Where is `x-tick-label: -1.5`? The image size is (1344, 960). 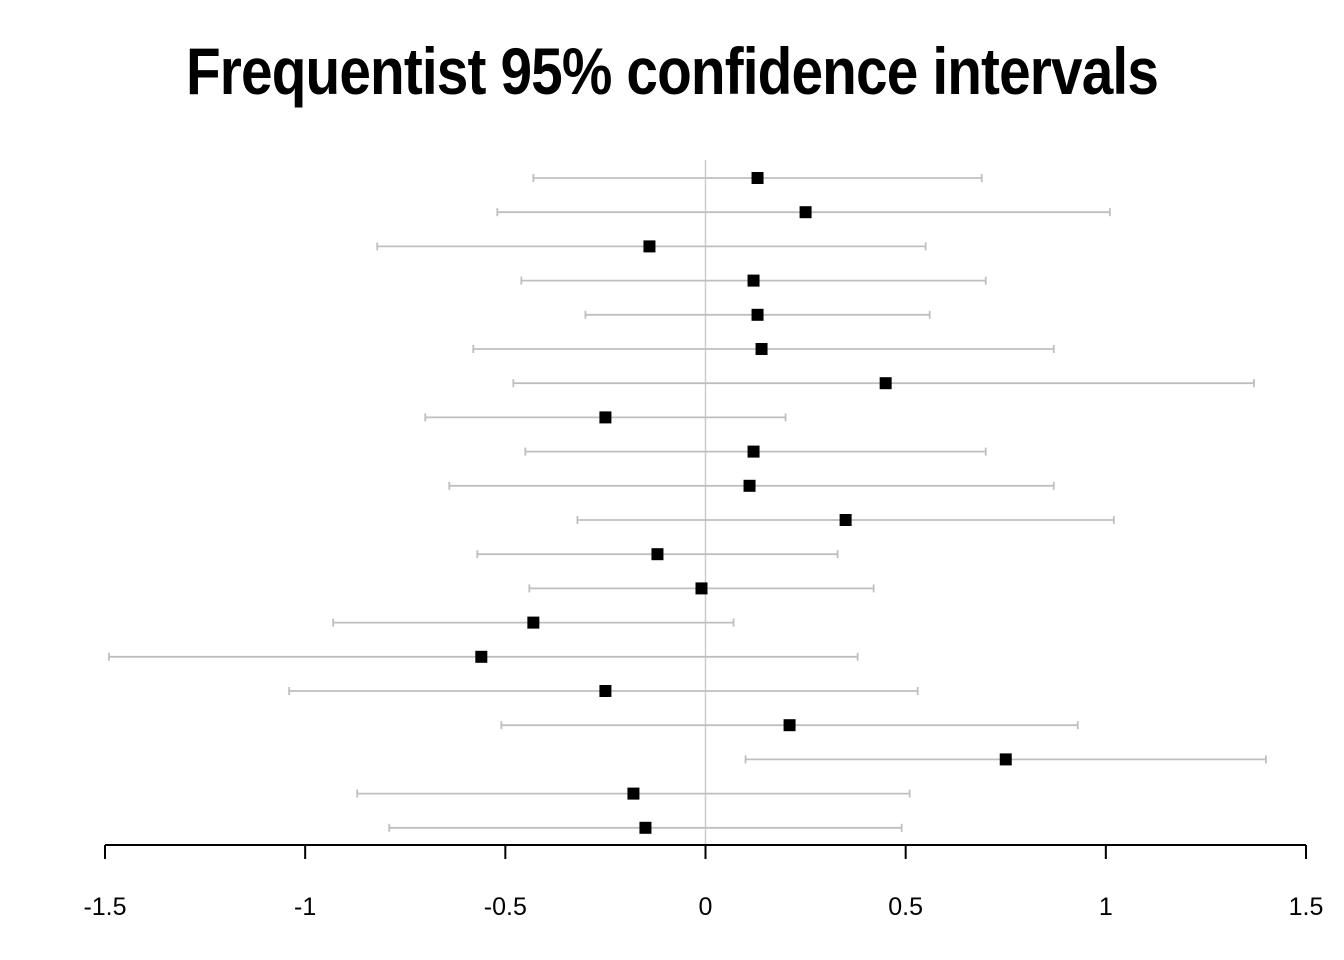 x-tick-label: -1.5 is located at coordinates (104, 907).